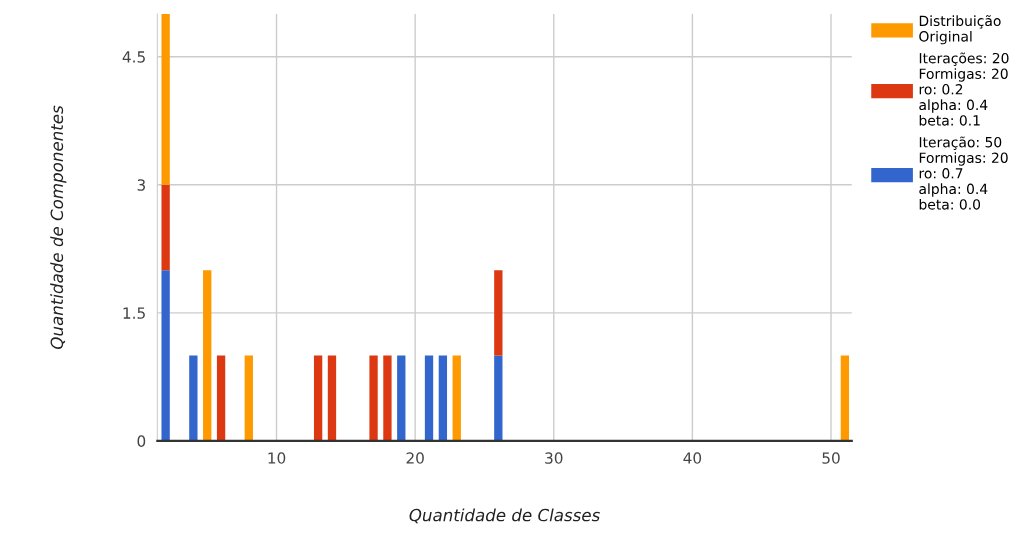 The width and height of the screenshot is (1035, 539). I want to click on x-tick-label: 50, so click(831, 458).